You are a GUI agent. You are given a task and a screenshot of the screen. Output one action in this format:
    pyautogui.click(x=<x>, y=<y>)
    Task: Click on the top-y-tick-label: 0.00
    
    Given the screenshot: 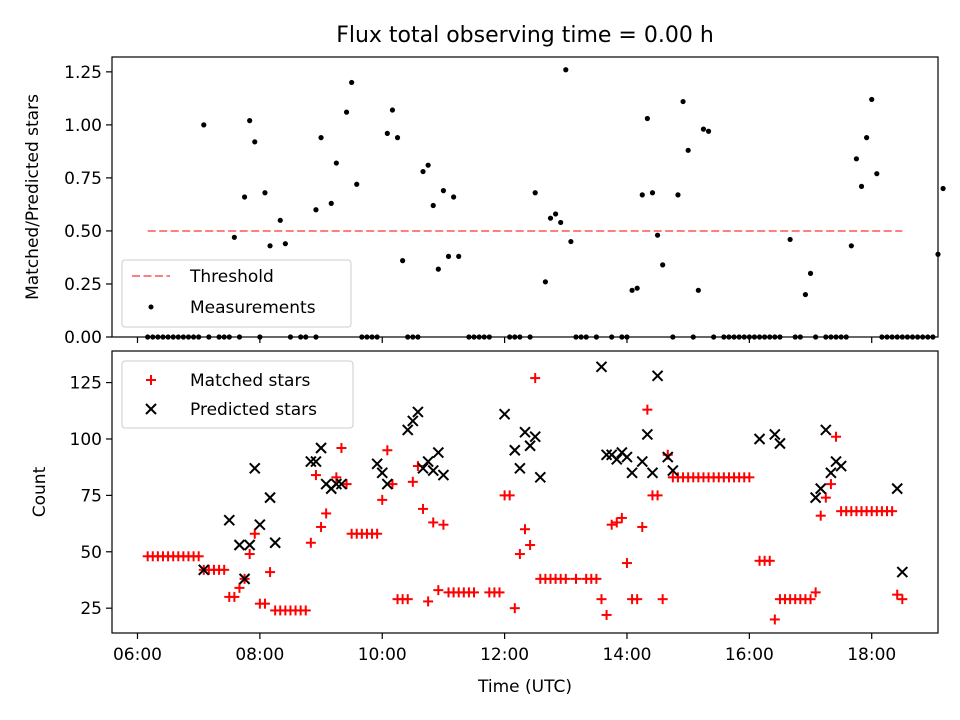 What is the action you would take?
    pyautogui.click(x=83, y=338)
    